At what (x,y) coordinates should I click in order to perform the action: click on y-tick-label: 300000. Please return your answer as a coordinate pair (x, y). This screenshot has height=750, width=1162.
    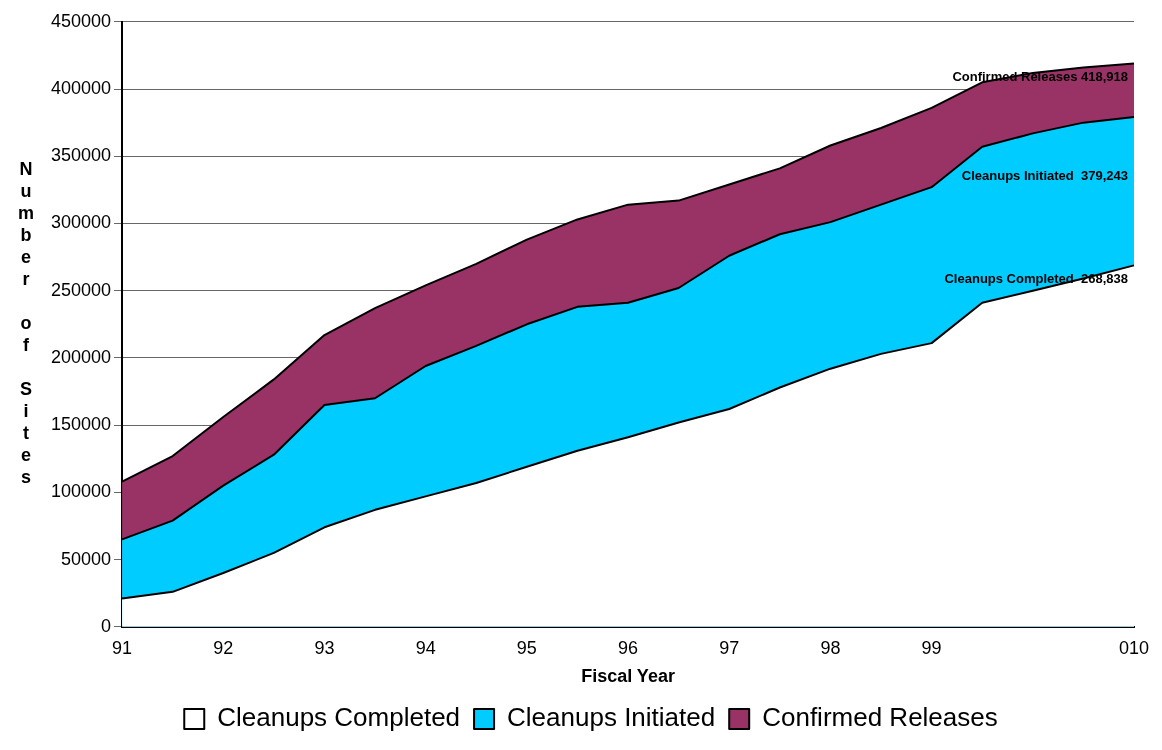
    Looking at the image, I should click on (81, 222).